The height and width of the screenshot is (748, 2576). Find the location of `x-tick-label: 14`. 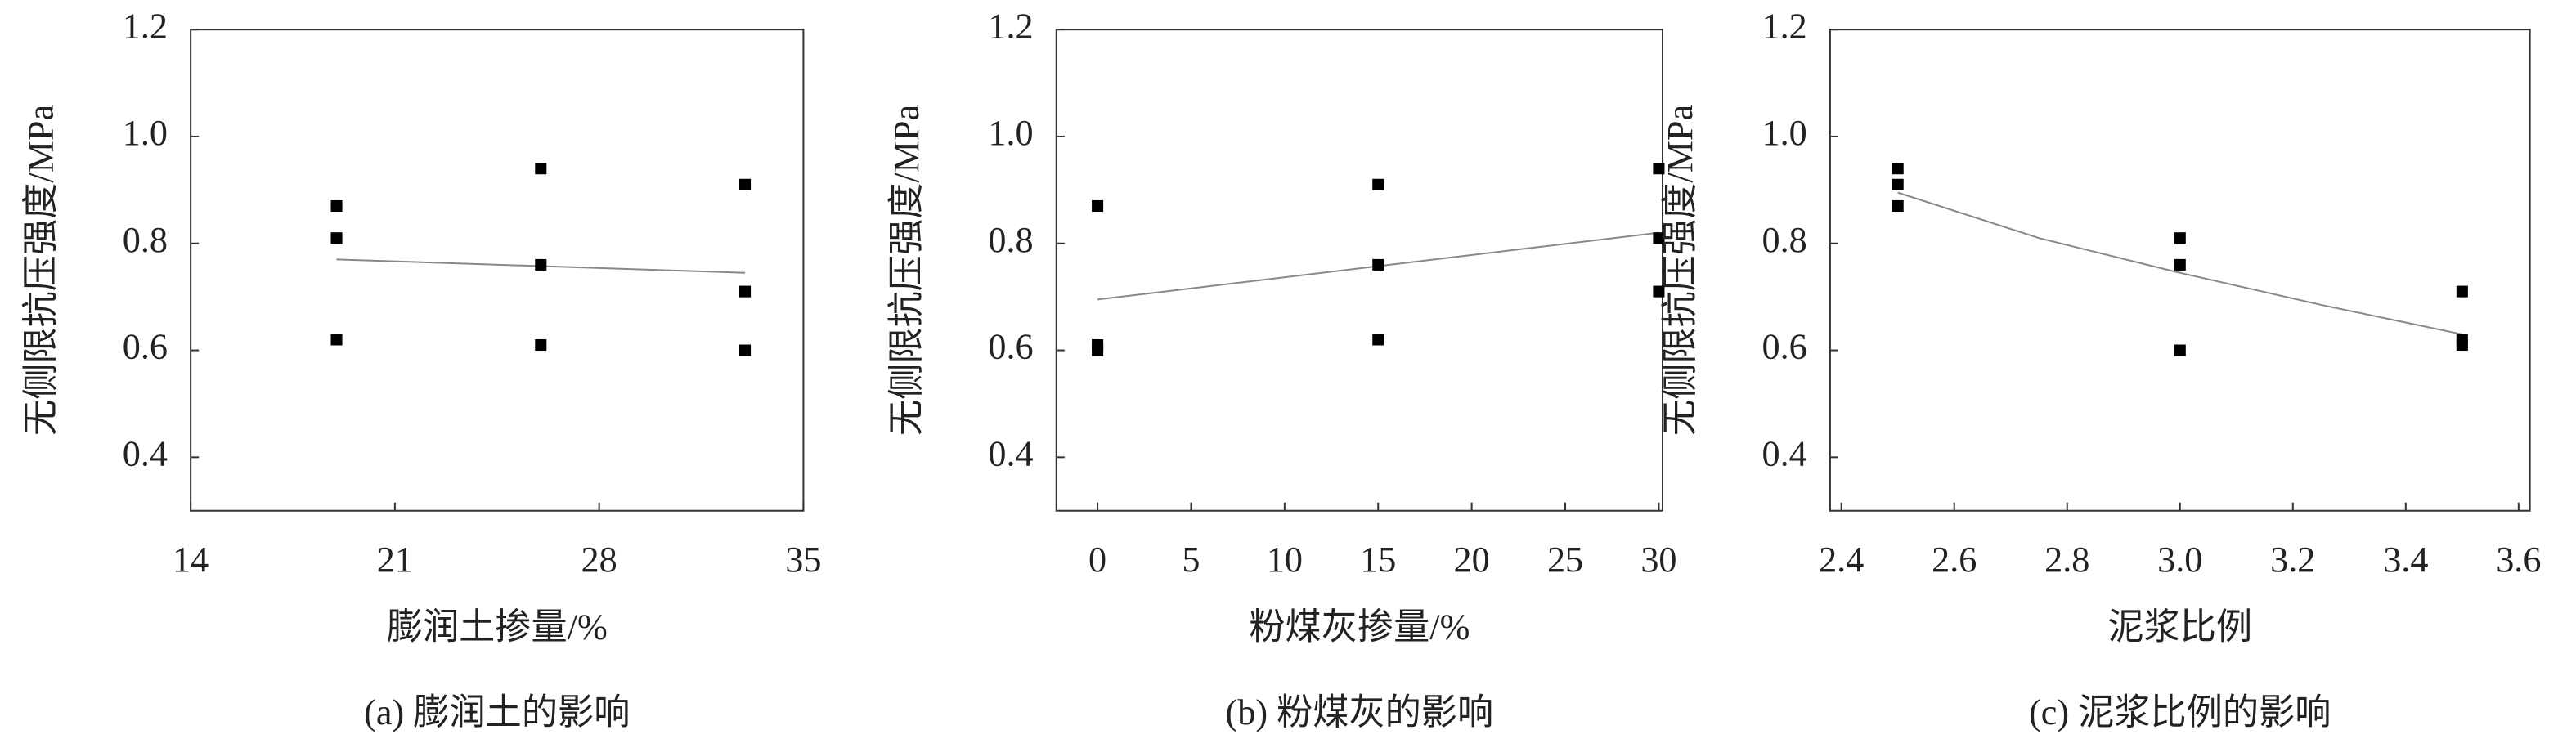

x-tick-label: 14 is located at coordinates (191, 560).